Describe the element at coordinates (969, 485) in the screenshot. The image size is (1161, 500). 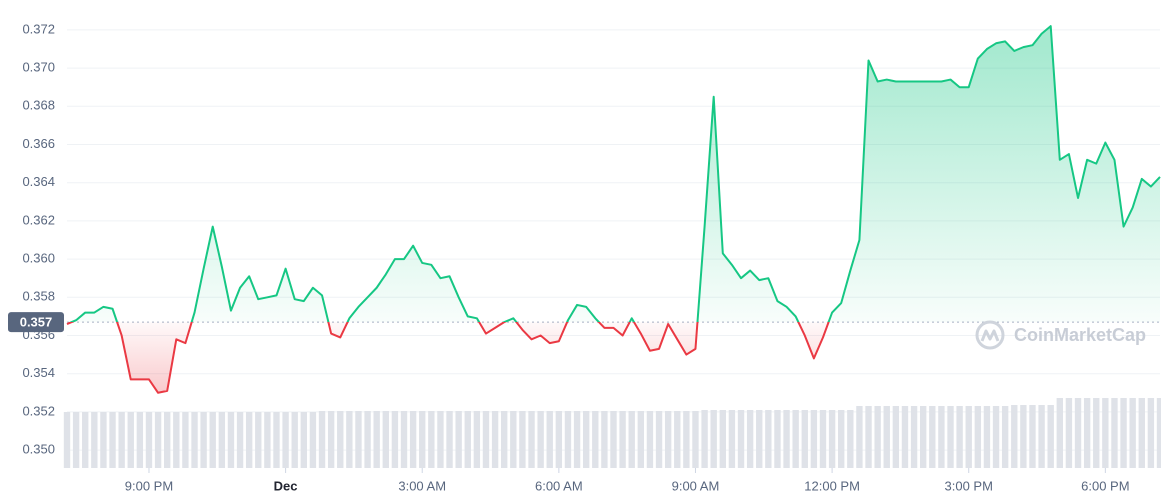
I see `x-tick-label: 3:00 PM` at that location.